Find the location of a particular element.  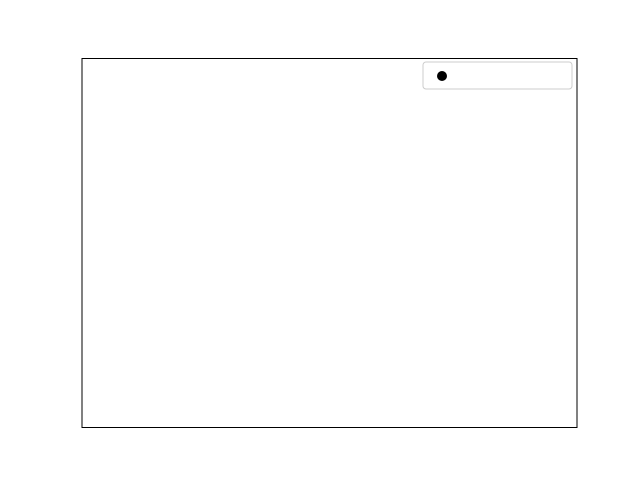

legend-frame is located at coordinates (497, 75).